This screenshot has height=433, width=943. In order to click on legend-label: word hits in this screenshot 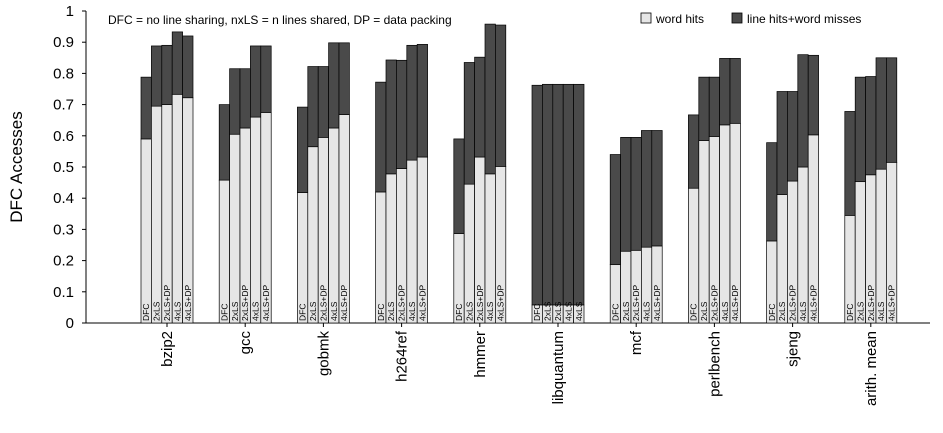, I will do `click(679, 19)`.